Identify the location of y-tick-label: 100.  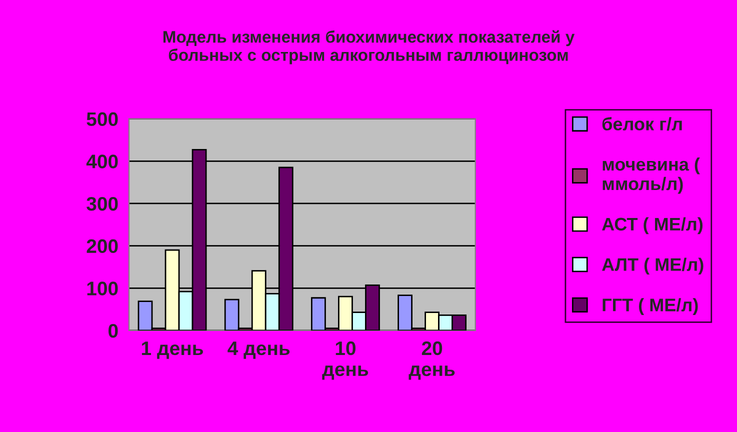
(102, 289).